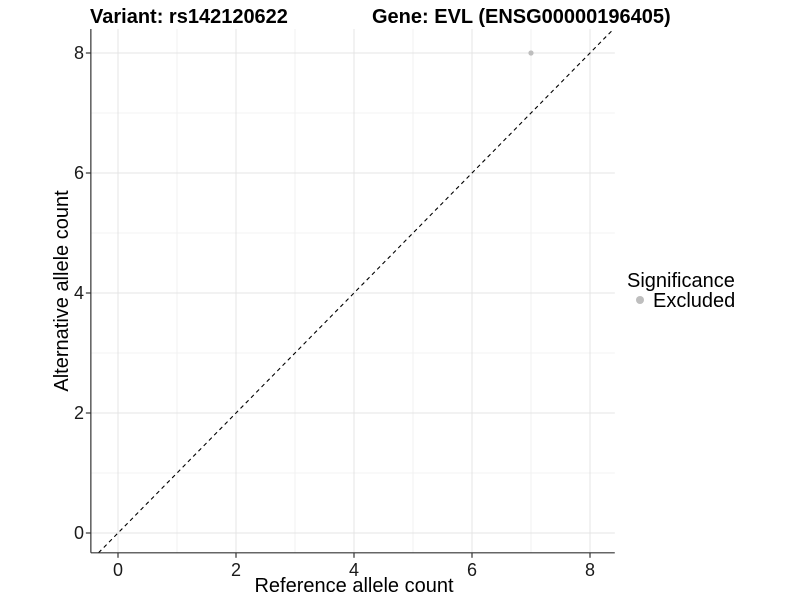  I want to click on x-axis-title: Reference allele count, so click(353, 586).